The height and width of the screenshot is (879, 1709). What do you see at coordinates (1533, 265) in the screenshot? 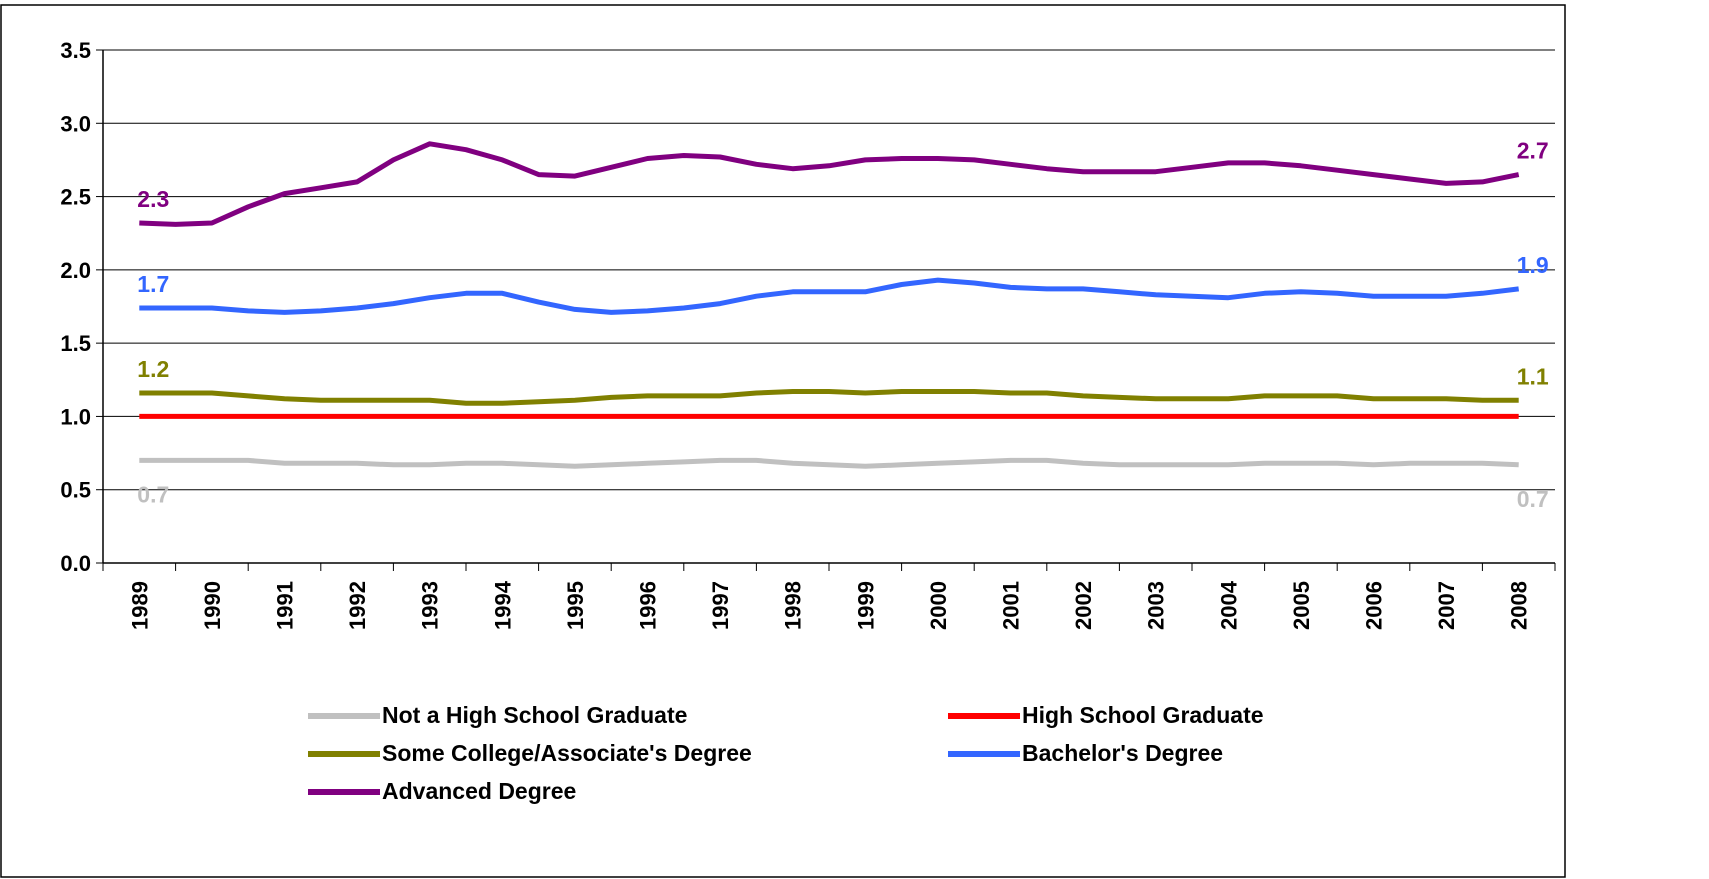
I see `data-label: 1.9` at bounding box center [1533, 265].